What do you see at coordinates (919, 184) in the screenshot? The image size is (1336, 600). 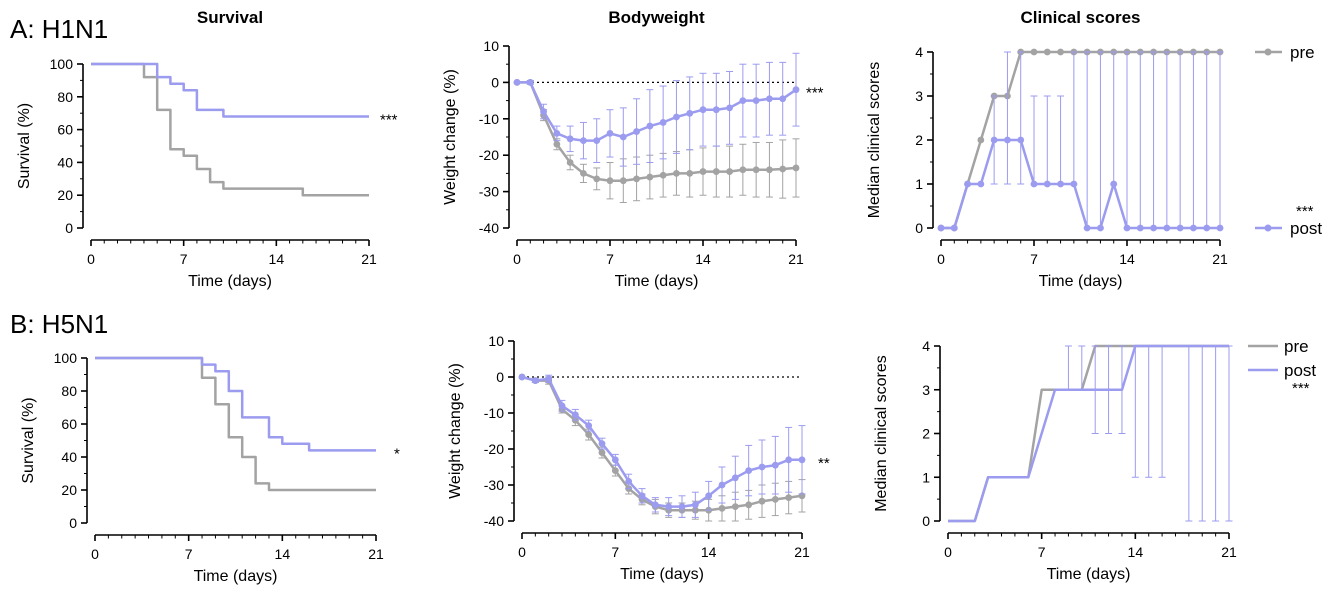 I see `y-tick-label: 1` at bounding box center [919, 184].